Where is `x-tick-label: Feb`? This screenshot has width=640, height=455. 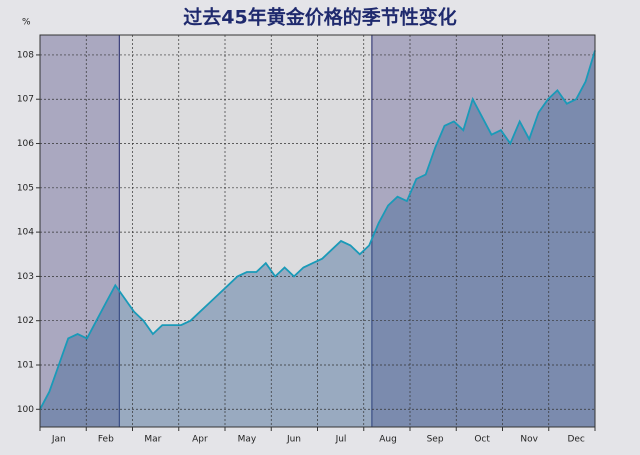
x-tick-label: Feb is located at coordinates (106, 440).